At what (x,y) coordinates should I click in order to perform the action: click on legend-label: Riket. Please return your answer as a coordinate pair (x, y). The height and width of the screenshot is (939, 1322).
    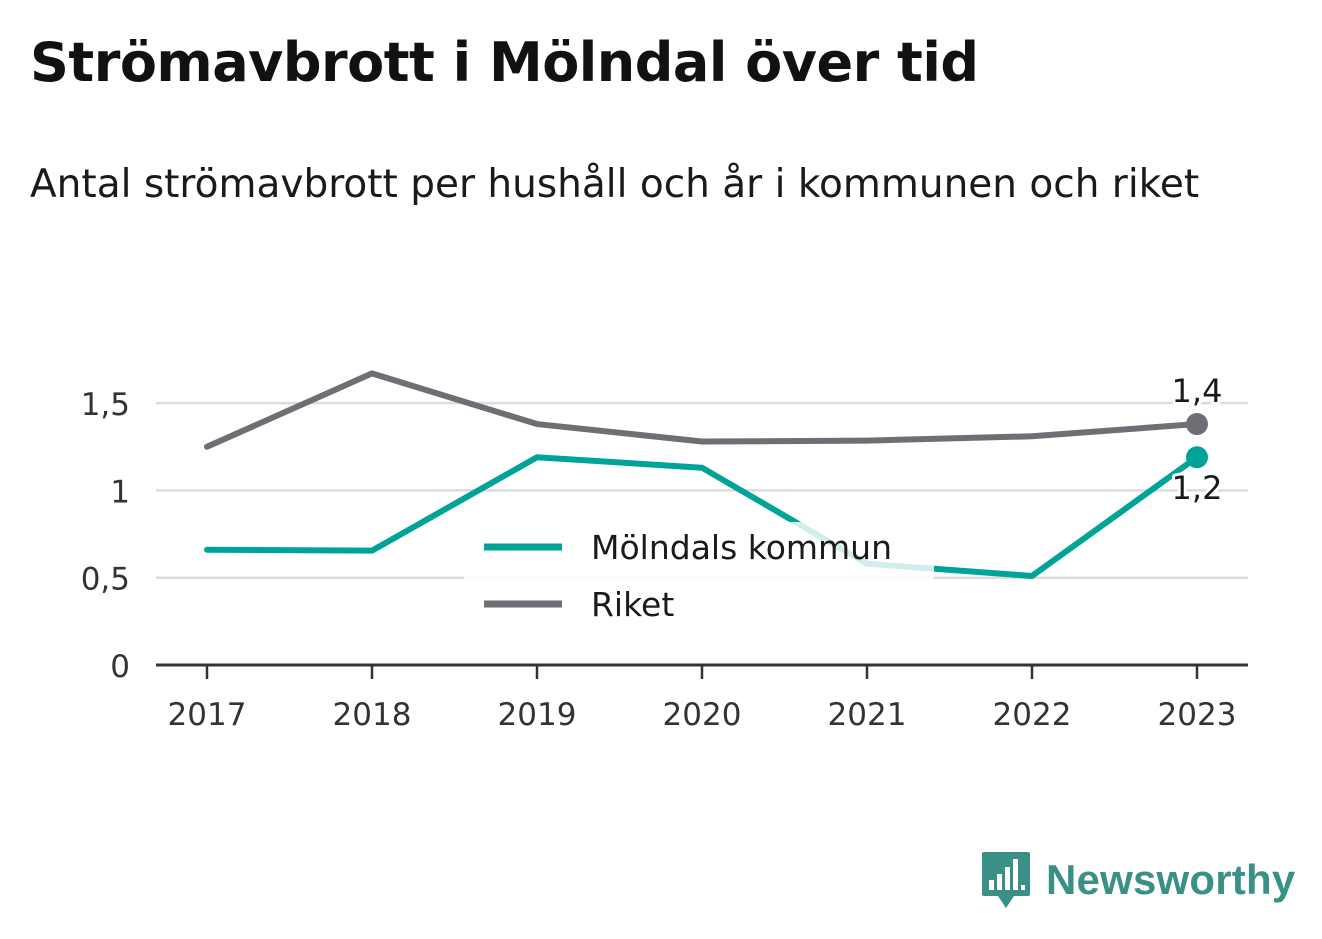
    Looking at the image, I should click on (632, 604).